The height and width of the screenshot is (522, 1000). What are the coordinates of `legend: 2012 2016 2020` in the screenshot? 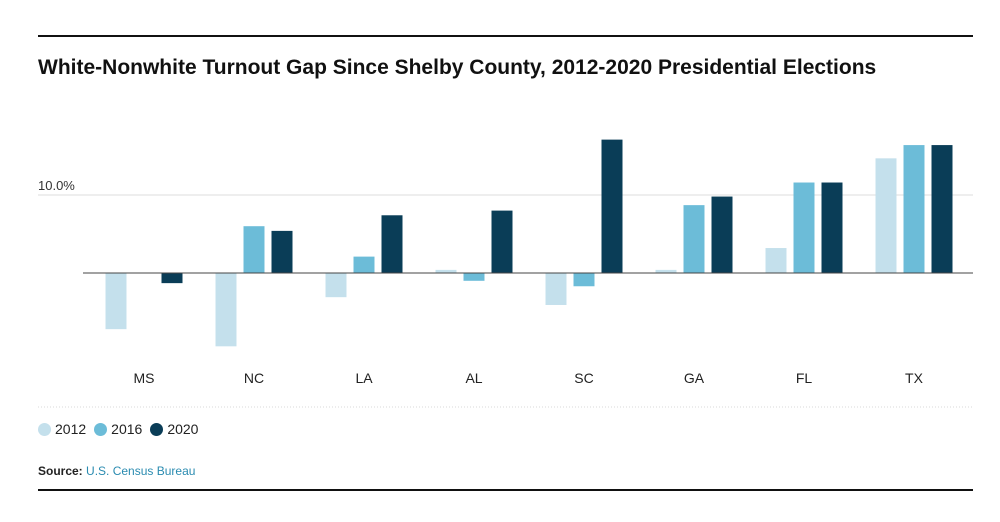 It's located at (122, 429).